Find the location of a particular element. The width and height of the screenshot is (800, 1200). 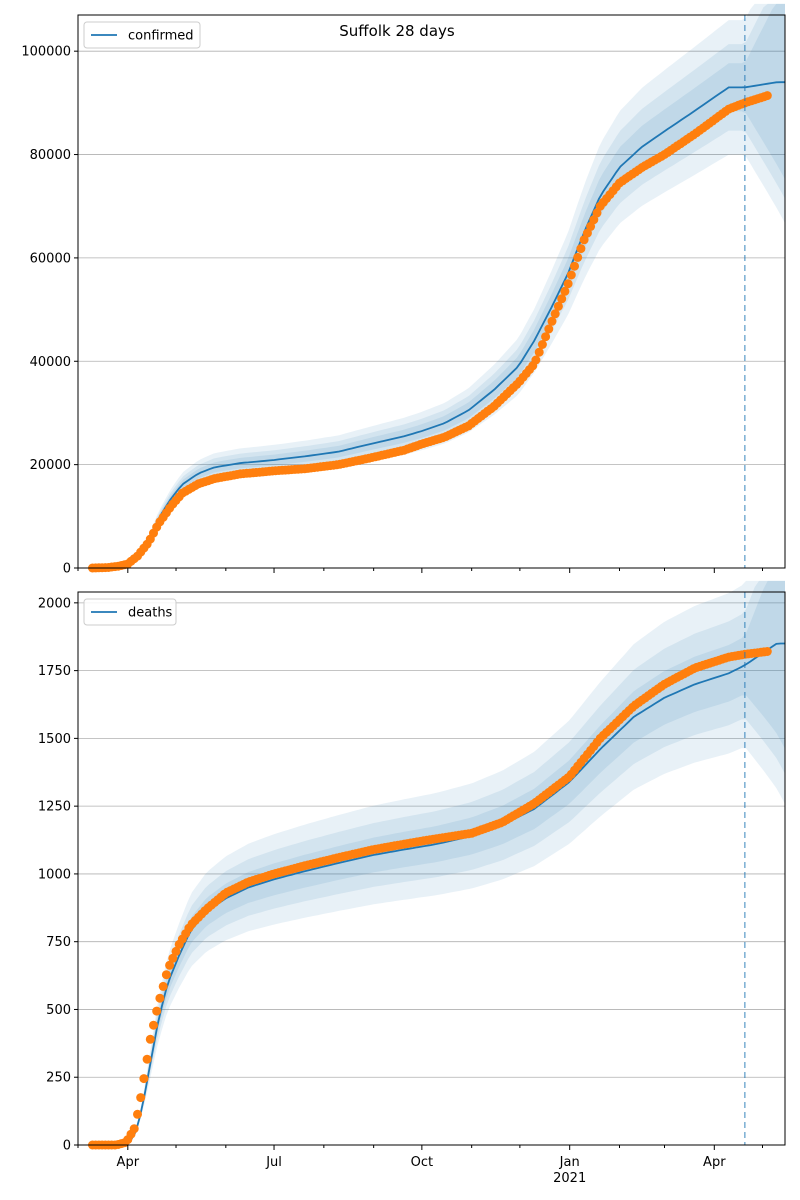

legend-label: deaths is located at coordinates (150, 613).